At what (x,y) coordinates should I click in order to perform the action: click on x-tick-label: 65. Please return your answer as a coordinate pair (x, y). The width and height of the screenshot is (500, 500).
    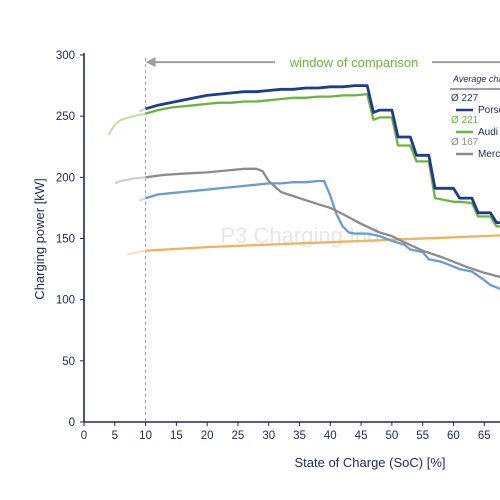
    Looking at the image, I should click on (484, 436).